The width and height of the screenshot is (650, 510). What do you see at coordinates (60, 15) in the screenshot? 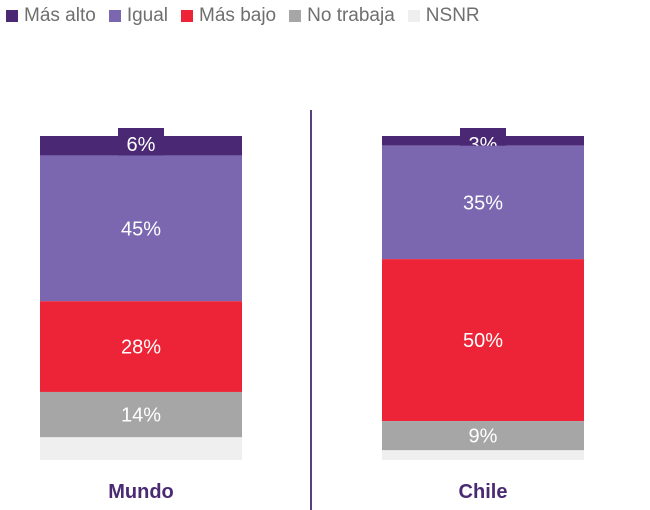
I see `legend-label: Más alto` at bounding box center [60, 15].